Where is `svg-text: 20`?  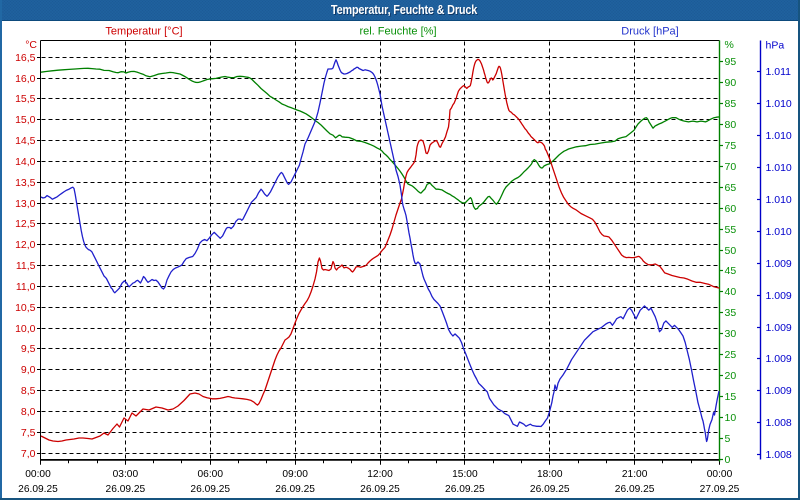
svg-text: 20 is located at coordinates (731, 376).